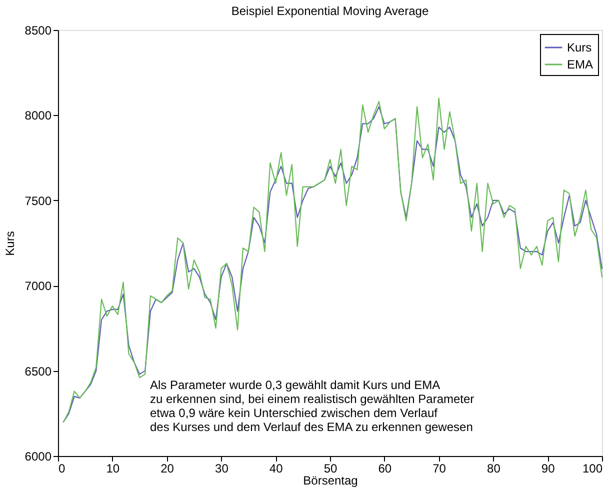 Image resolution: width=616 pixels, height=497 pixels. What do you see at coordinates (38, 371) in the screenshot?
I see `y-tick-label: 6500` at bounding box center [38, 371].